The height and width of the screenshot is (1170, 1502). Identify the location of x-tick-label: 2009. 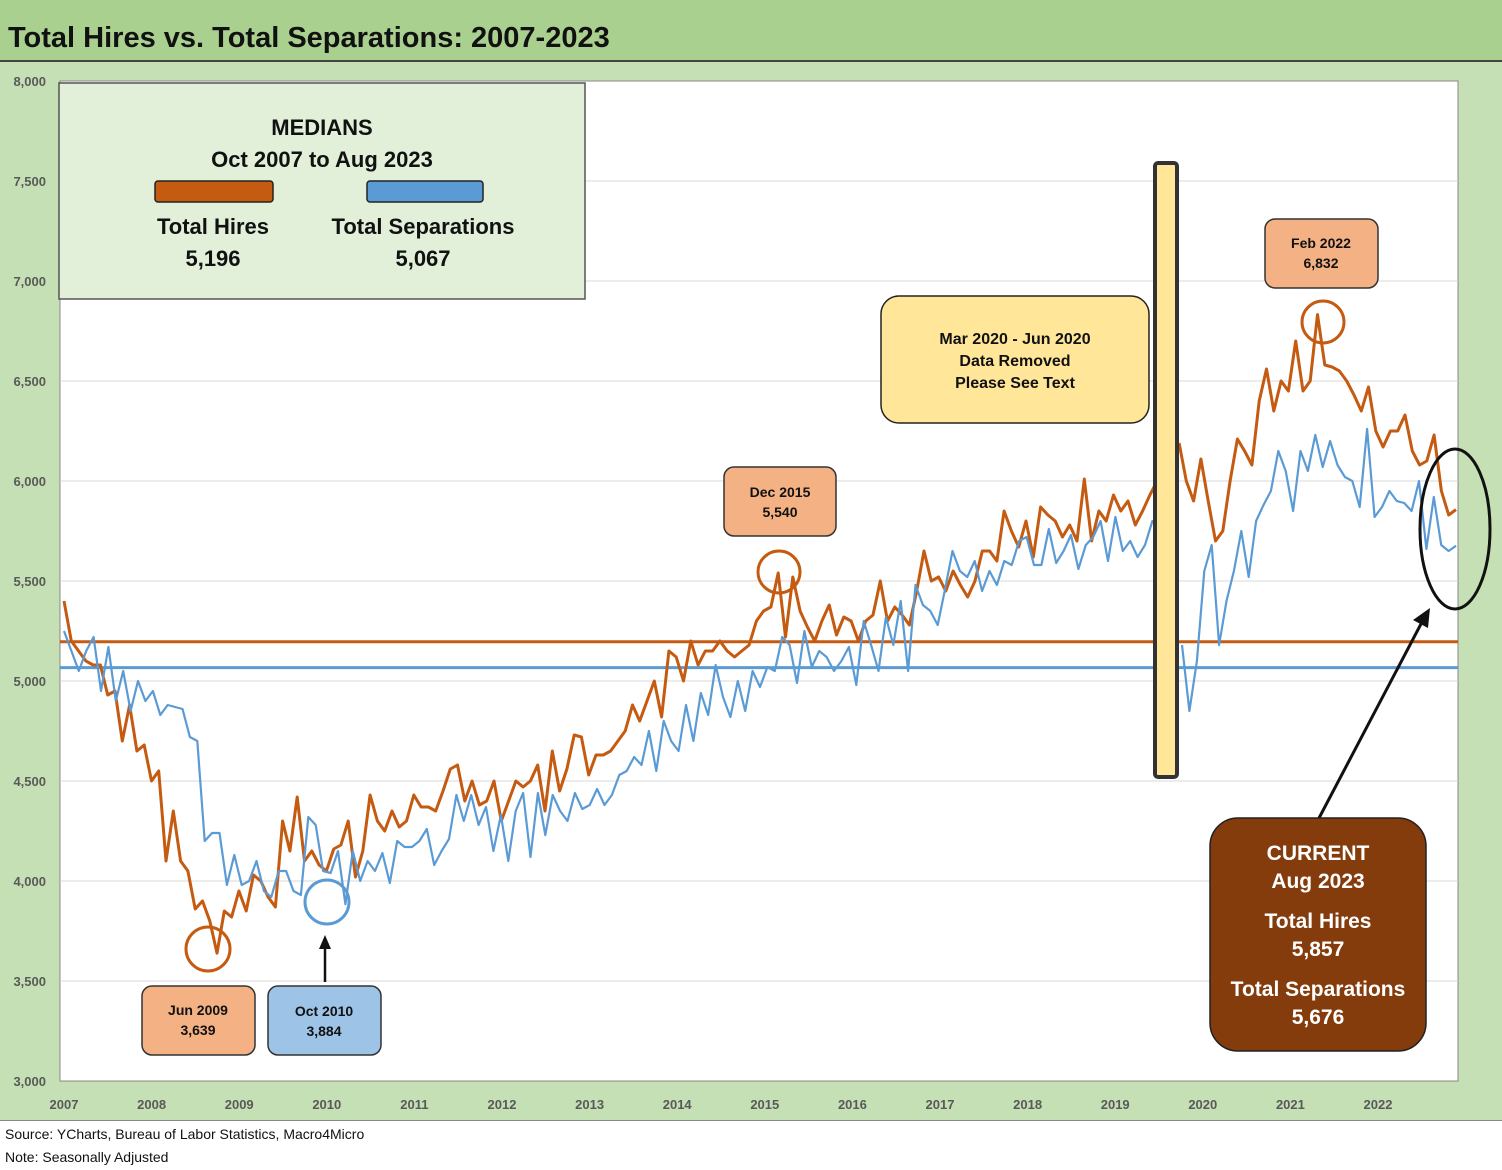
(239, 1104).